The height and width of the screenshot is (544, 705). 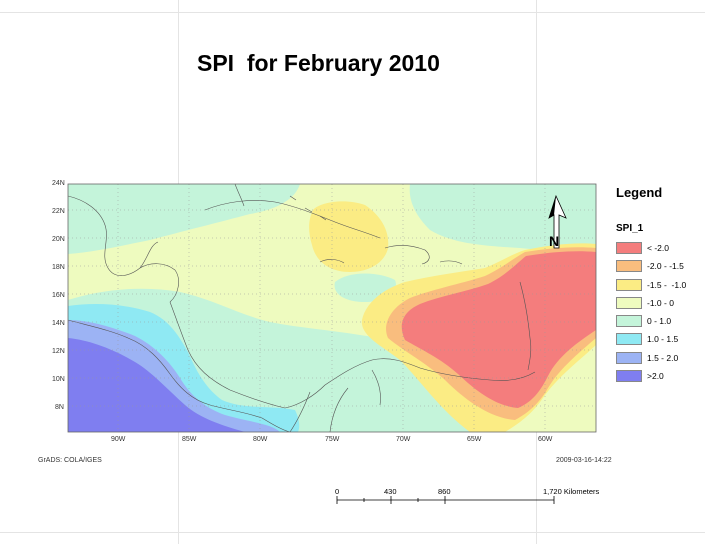 I want to click on frame-line-top, so click(x=352, y=12).